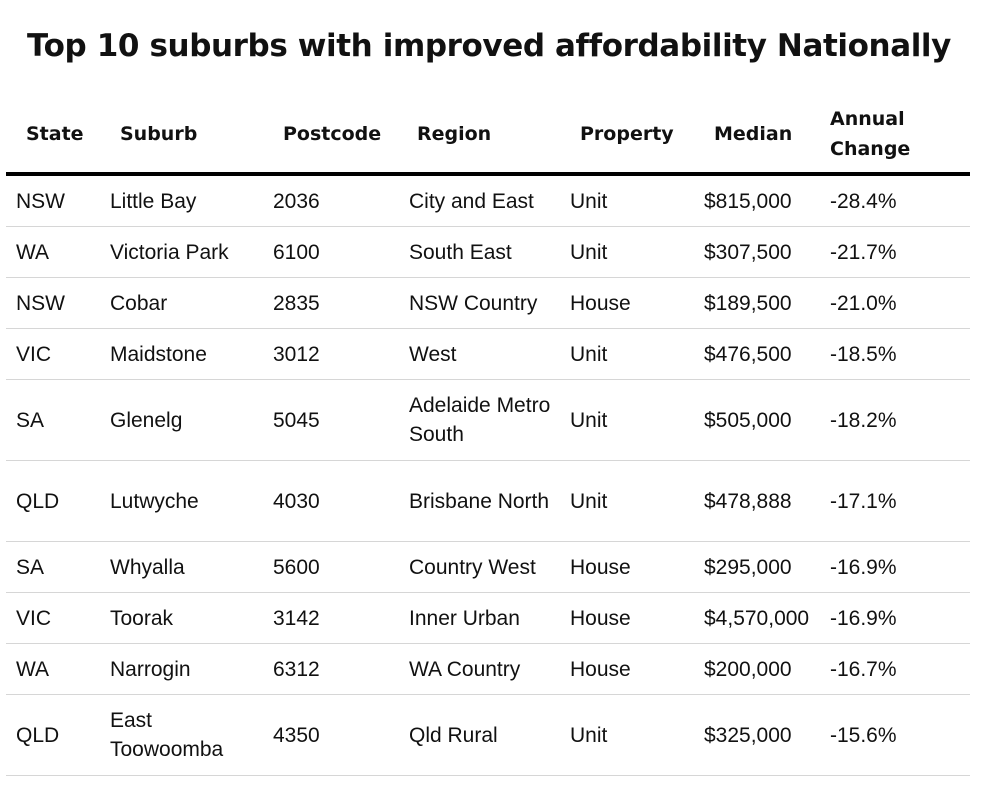 The height and width of the screenshot is (796, 988). I want to click on column-header-property: Property, so click(627, 136).